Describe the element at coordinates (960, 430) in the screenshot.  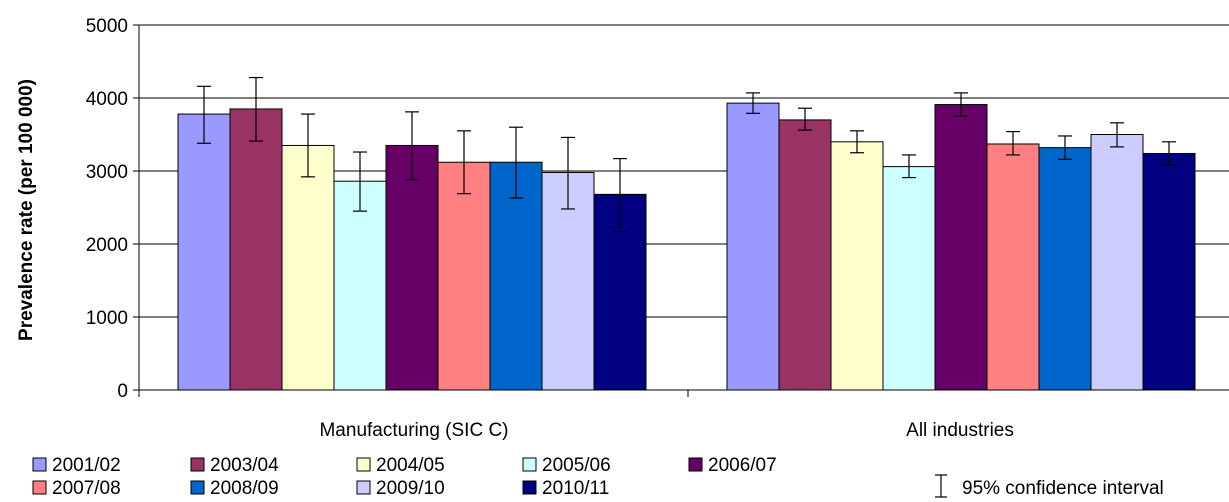
I see `x-category-label: All industries` at that location.